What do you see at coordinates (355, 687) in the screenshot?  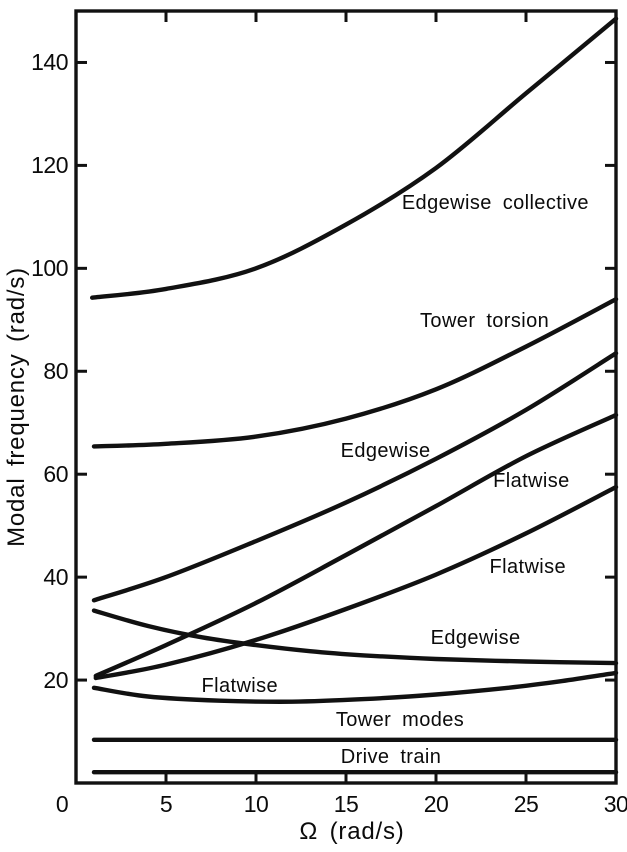 I see `series-line-flatwise-lower` at bounding box center [355, 687].